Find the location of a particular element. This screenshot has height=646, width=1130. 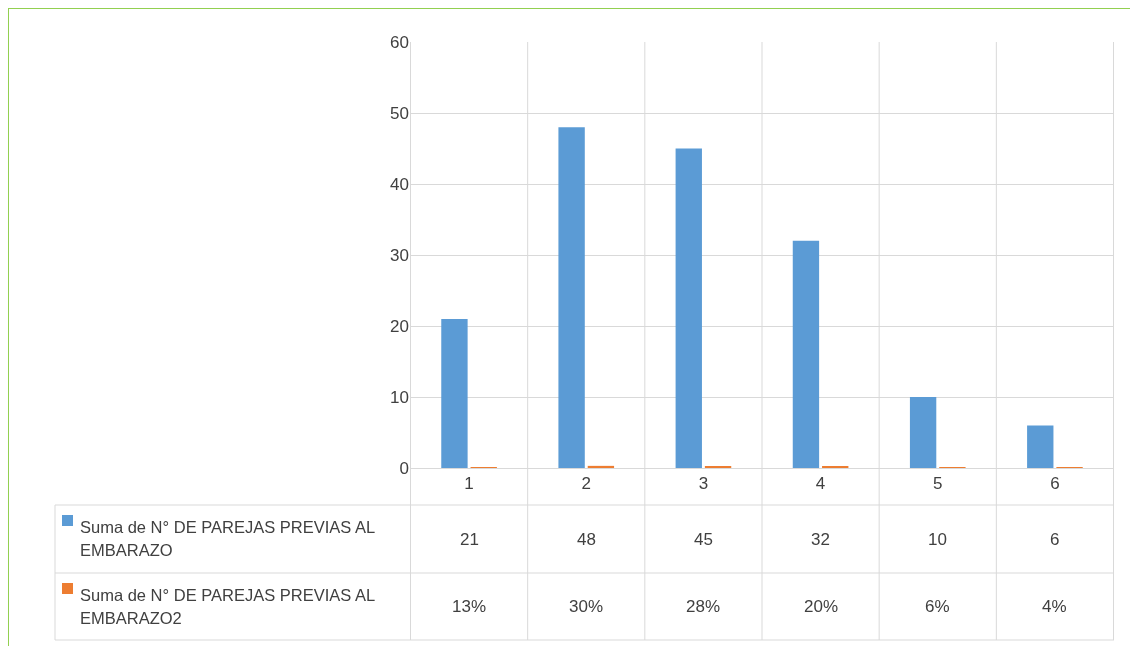

y-tick-label: 30 is located at coordinates (399, 255).